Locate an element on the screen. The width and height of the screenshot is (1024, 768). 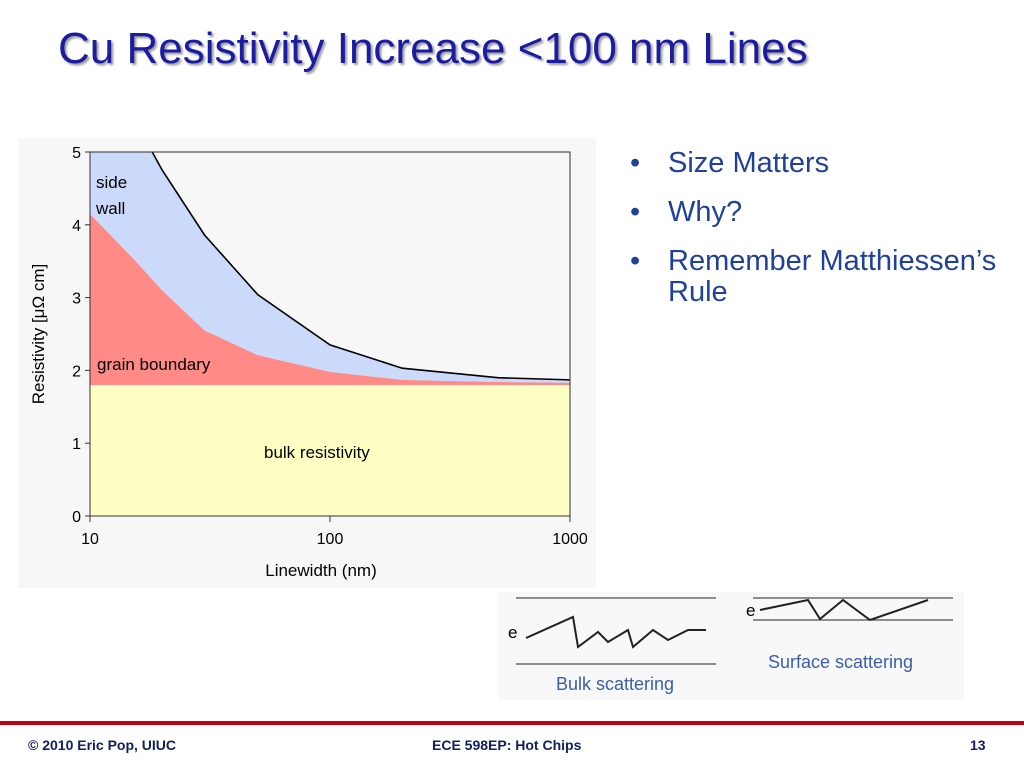
area-label: bulk resistivity is located at coordinates (317, 452).